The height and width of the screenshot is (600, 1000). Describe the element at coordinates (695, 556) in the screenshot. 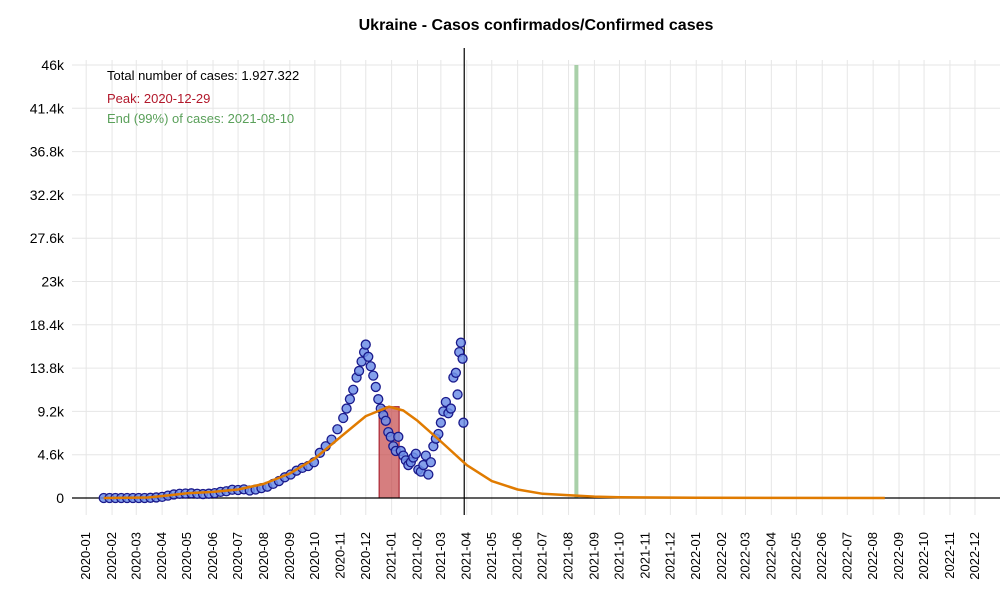

I see `x-tick-label: 2022-01` at that location.